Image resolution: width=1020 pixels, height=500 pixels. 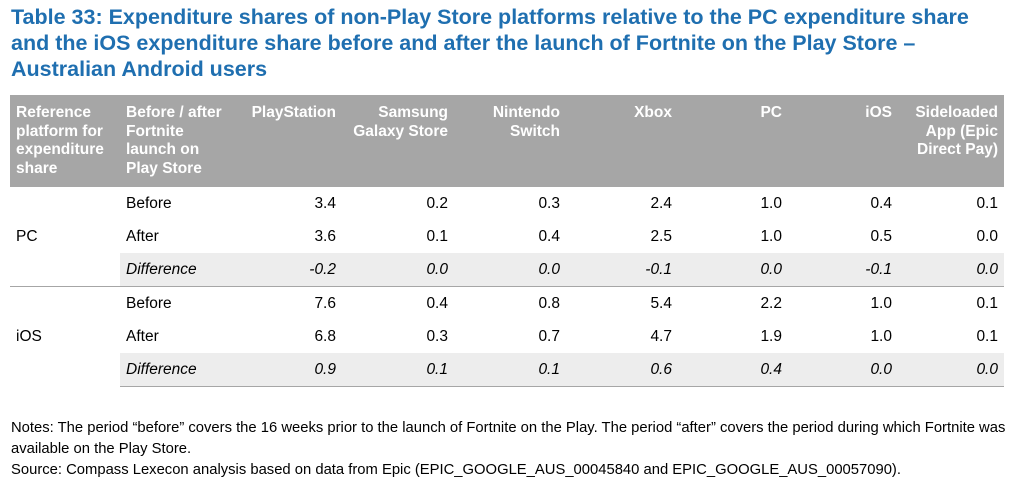 I want to click on column-header-xbox: Xbox, so click(x=622, y=141).